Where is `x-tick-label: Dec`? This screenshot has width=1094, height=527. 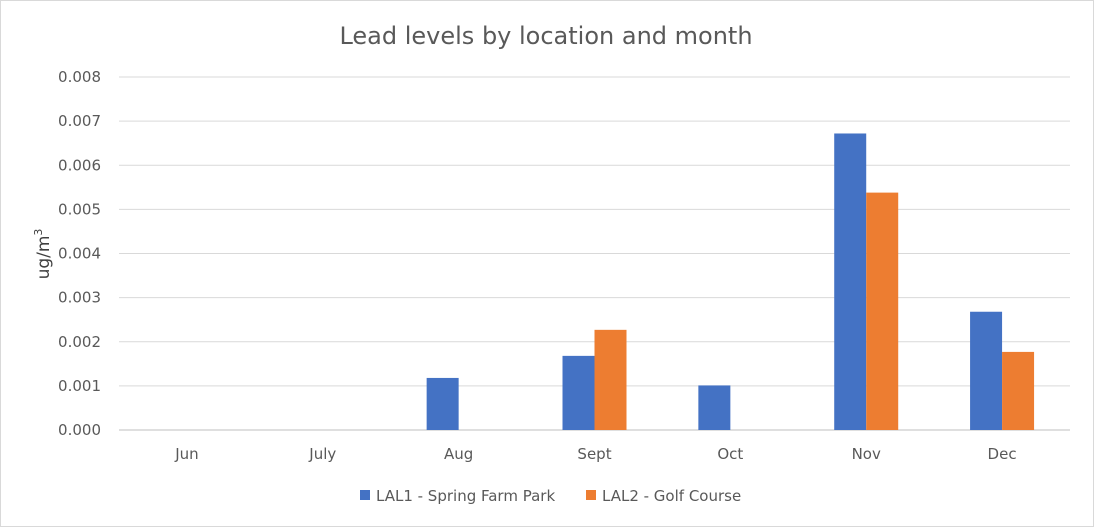 x-tick-label: Dec is located at coordinates (1002, 454).